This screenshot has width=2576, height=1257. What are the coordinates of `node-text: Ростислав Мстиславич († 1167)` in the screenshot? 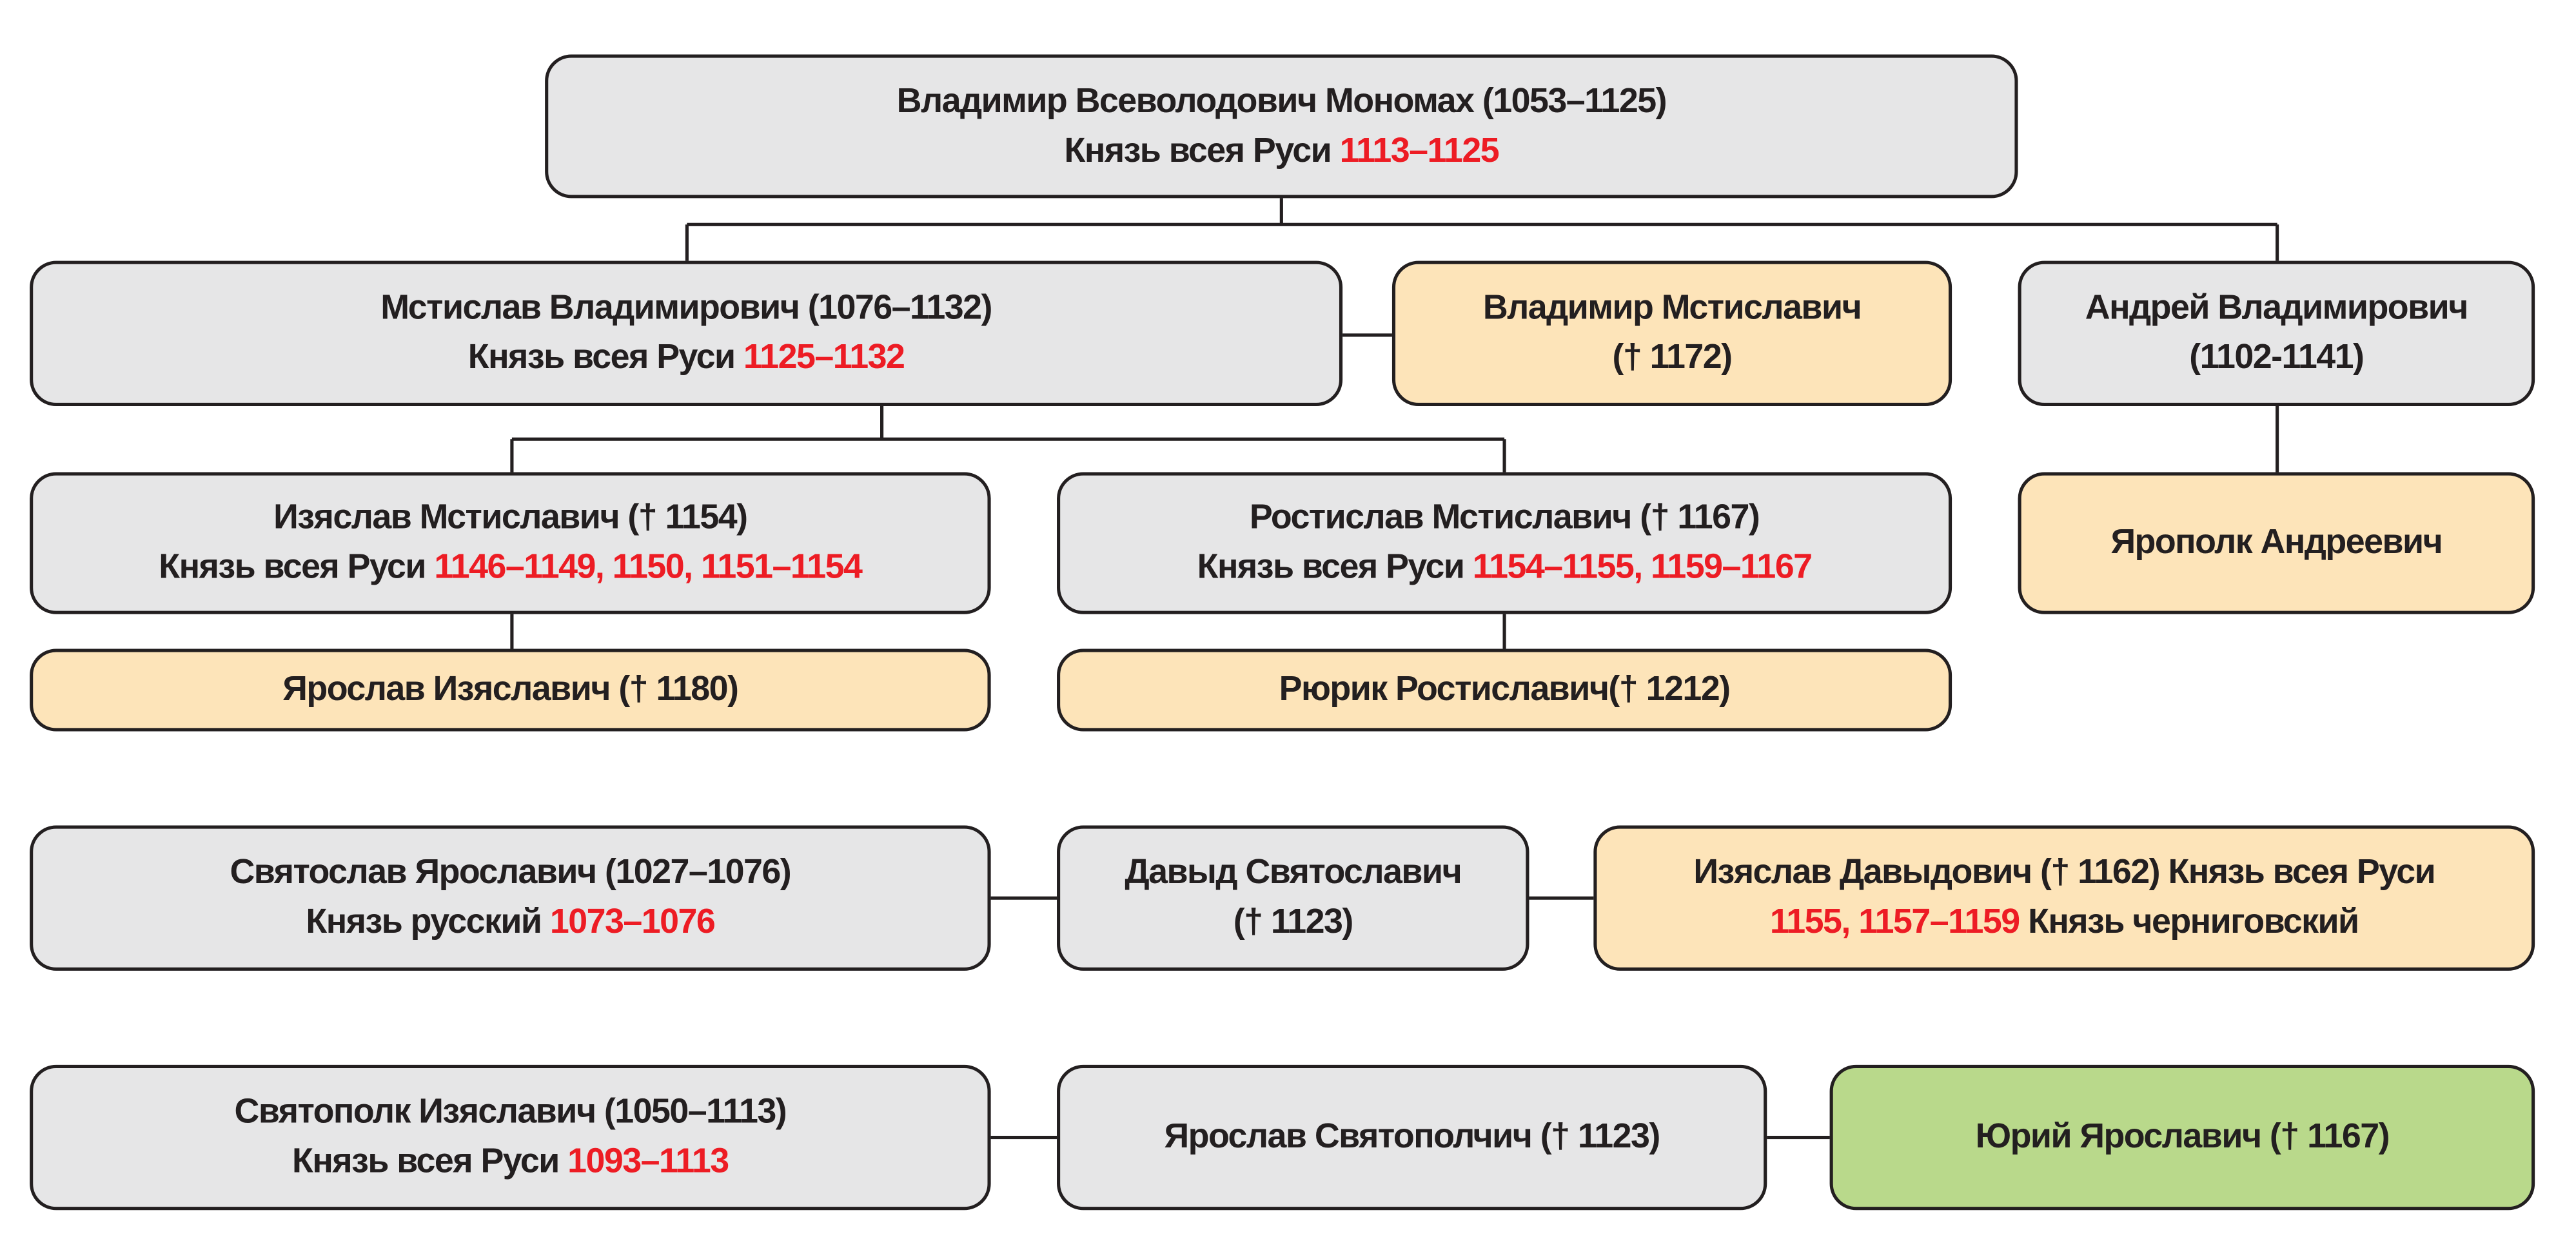 It's located at (1504, 517).